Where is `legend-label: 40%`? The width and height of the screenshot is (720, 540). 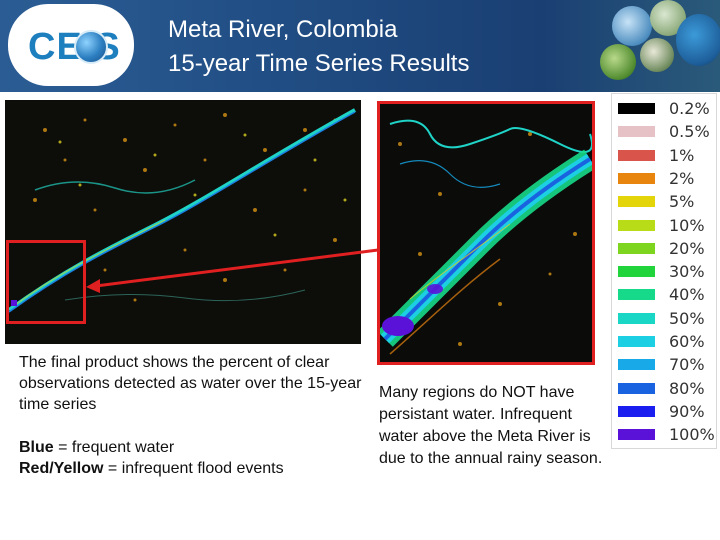 legend-label: 40% is located at coordinates (687, 295).